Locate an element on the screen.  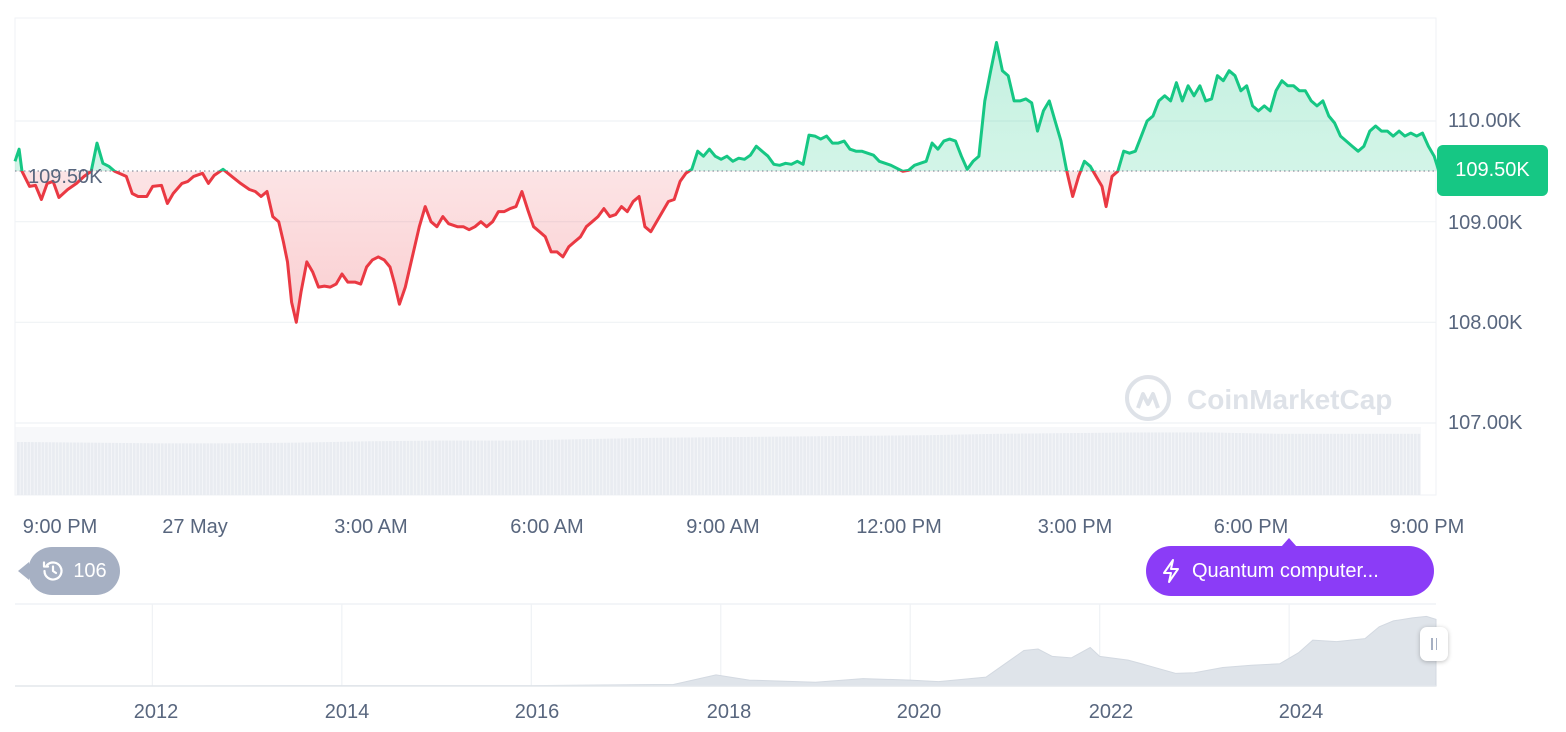
volume-background is located at coordinates (718, 461).